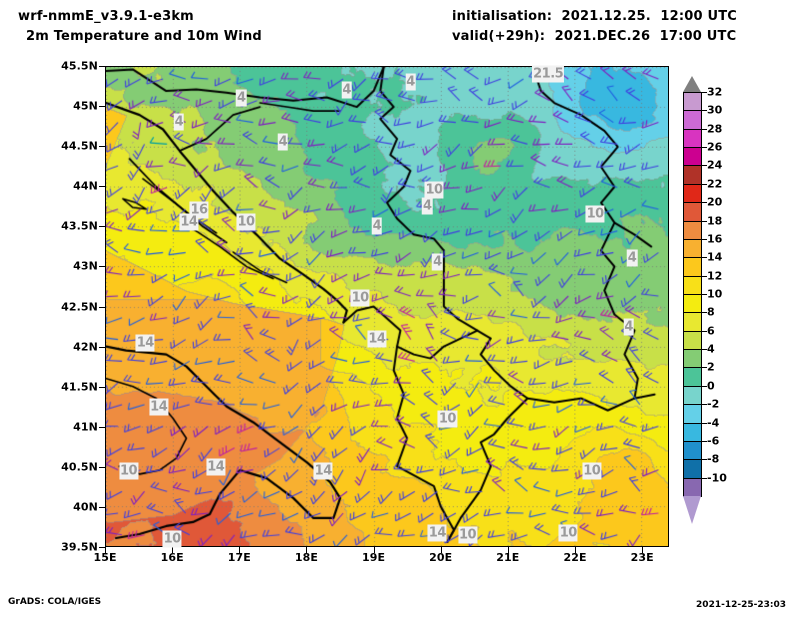  What do you see at coordinates (713, 441) in the screenshot?
I see `colorbar-label--6: -6` at bounding box center [713, 441].